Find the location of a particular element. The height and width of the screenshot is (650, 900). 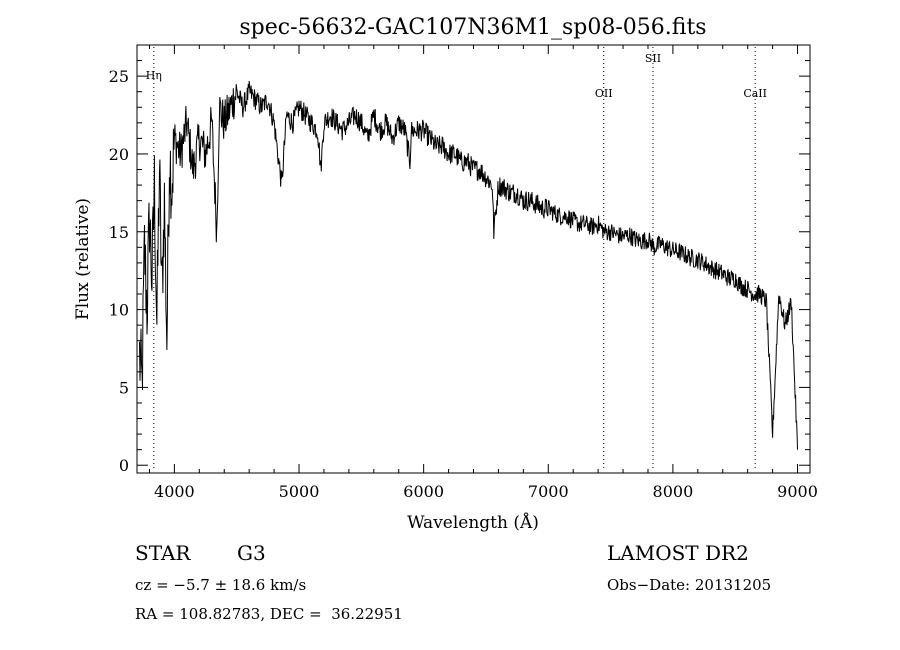

x-axis-label: Wavelength (Å) is located at coordinates (473, 522).